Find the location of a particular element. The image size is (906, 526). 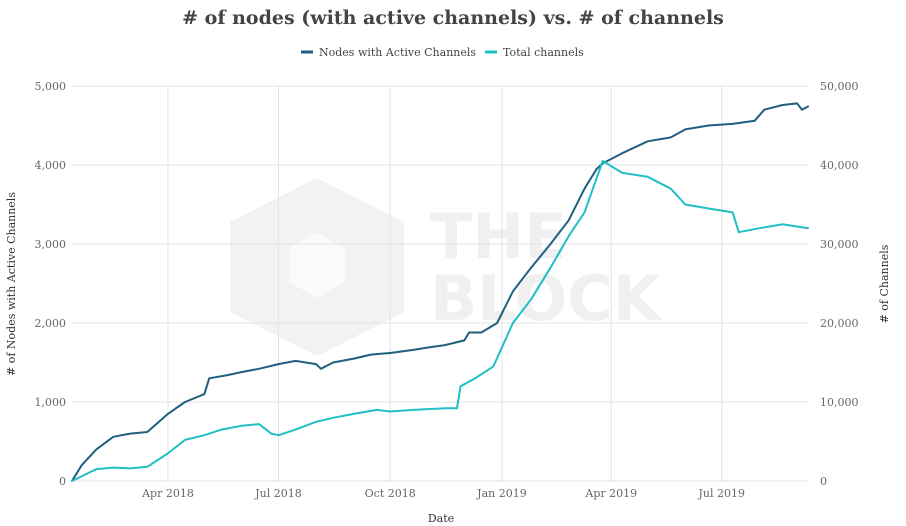

y-left-tick-label: 4,000 is located at coordinates (51, 165).